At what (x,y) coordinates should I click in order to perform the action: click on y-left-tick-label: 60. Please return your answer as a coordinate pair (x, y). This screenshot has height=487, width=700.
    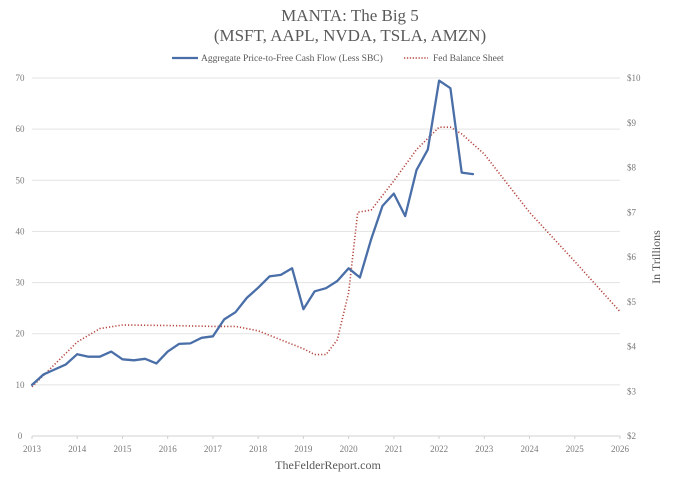
    Looking at the image, I should click on (21, 129).